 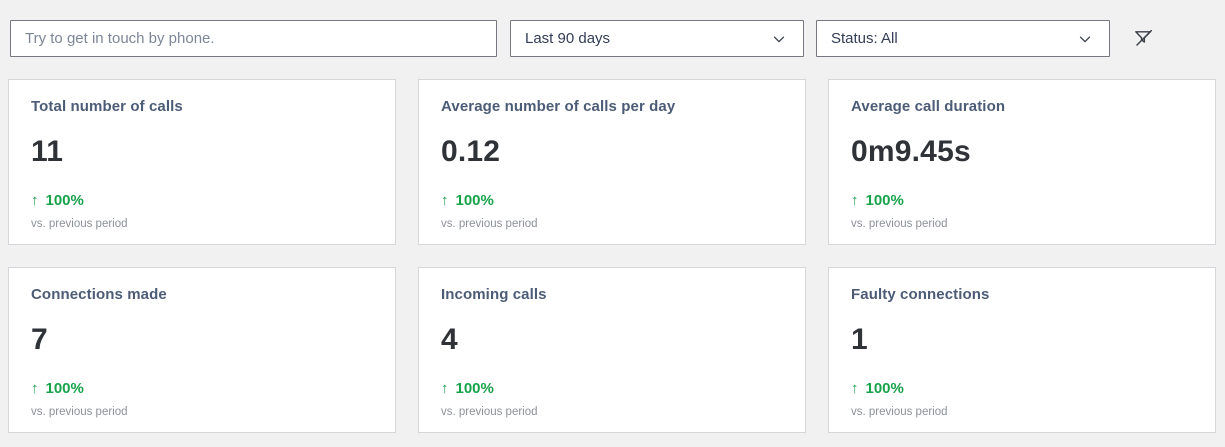 What do you see at coordinates (99, 294) in the screenshot?
I see `card-title: Connections made` at bounding box center [99, 294].